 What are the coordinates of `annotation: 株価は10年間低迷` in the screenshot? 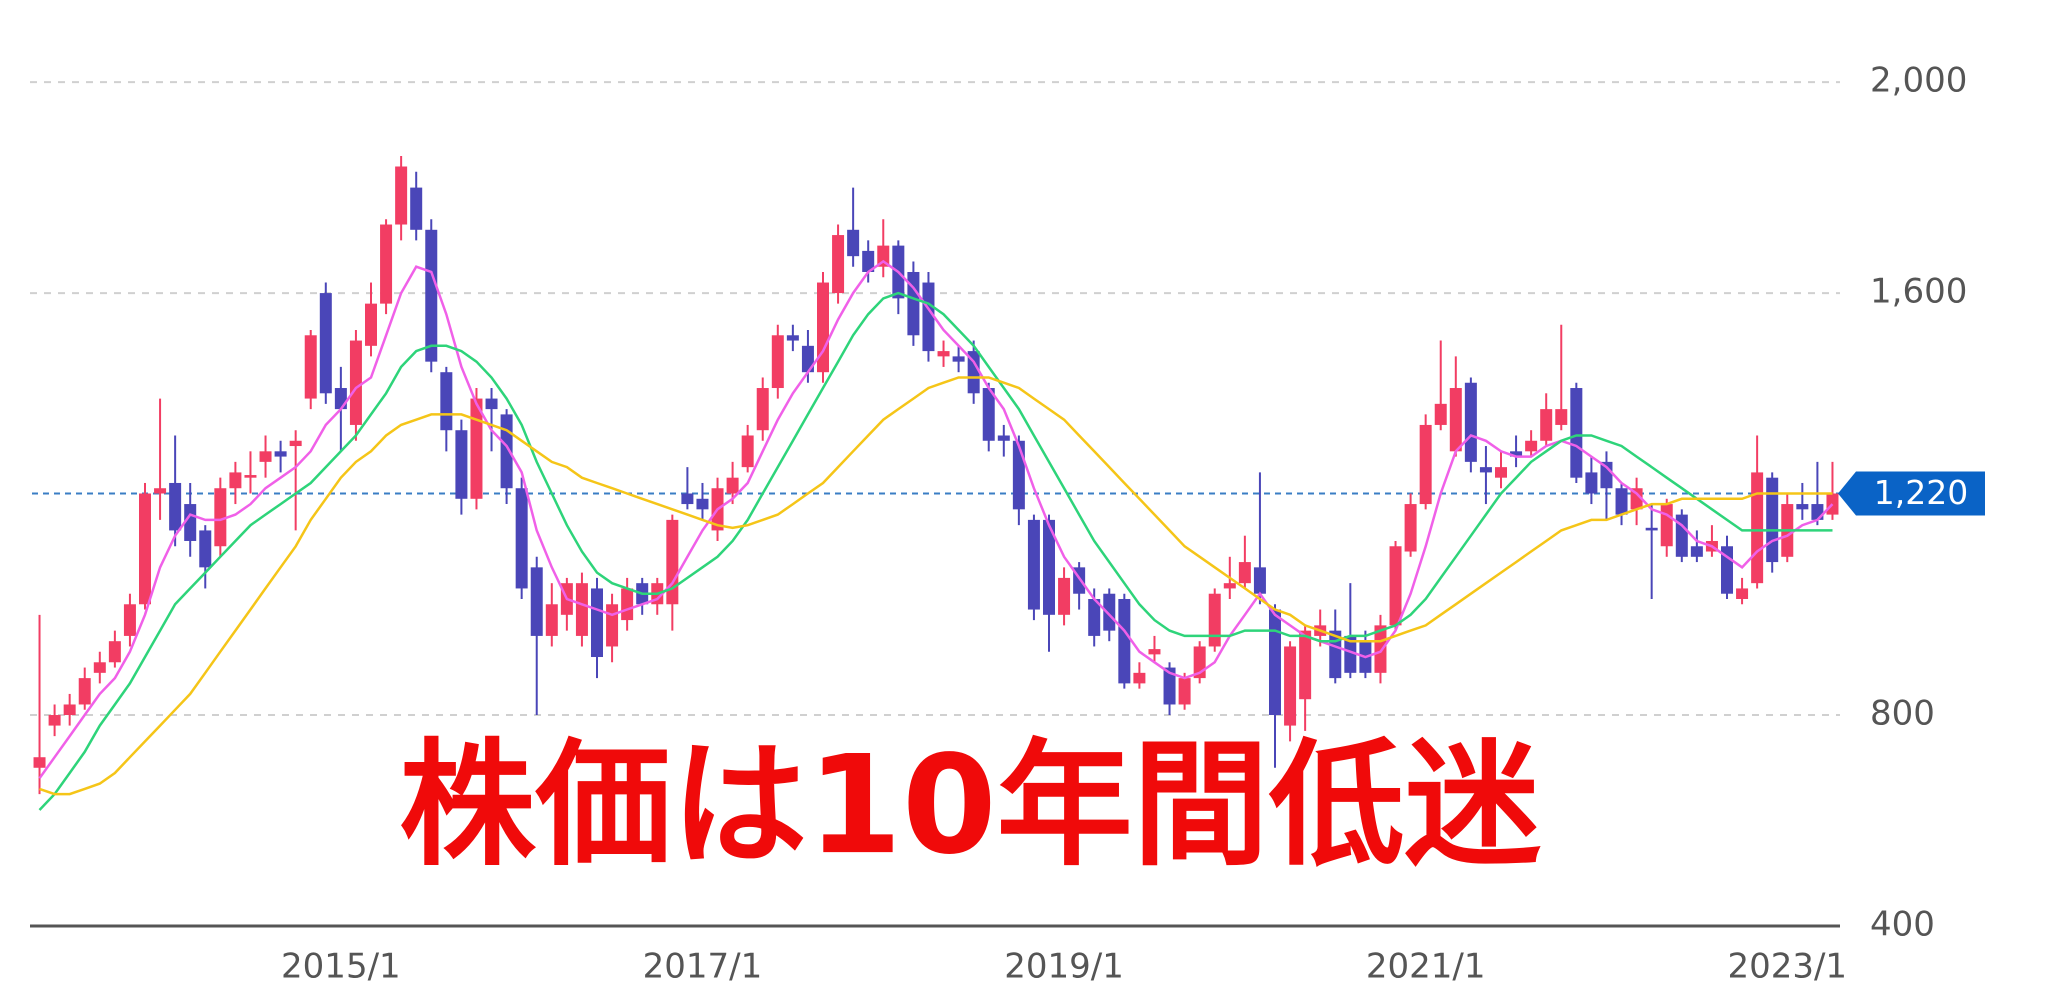 It's located at (970, 806).